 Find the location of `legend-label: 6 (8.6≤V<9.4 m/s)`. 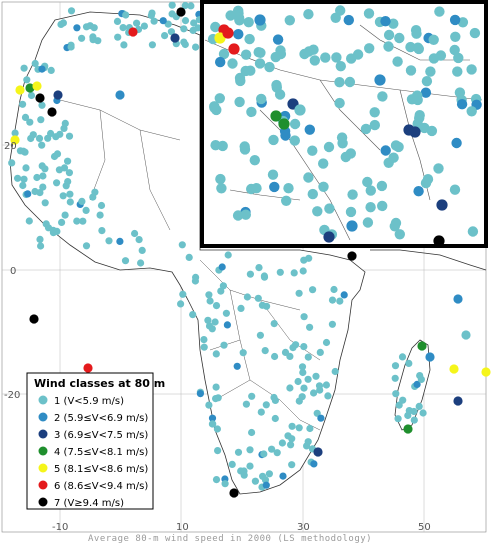

legend-label: 6 (8.6≤V<9.4 m/s) is located at coordinates (101, 486).